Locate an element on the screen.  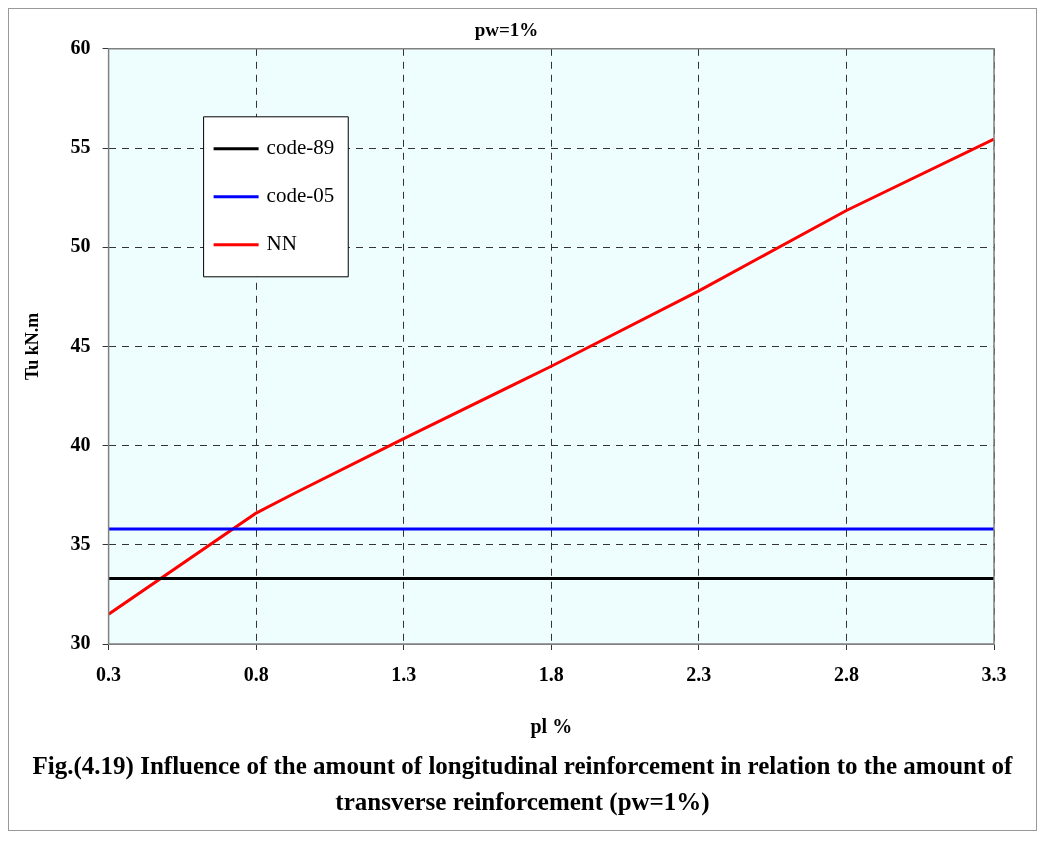
y-tick-label: 35 is located at coordinates (80, 542).